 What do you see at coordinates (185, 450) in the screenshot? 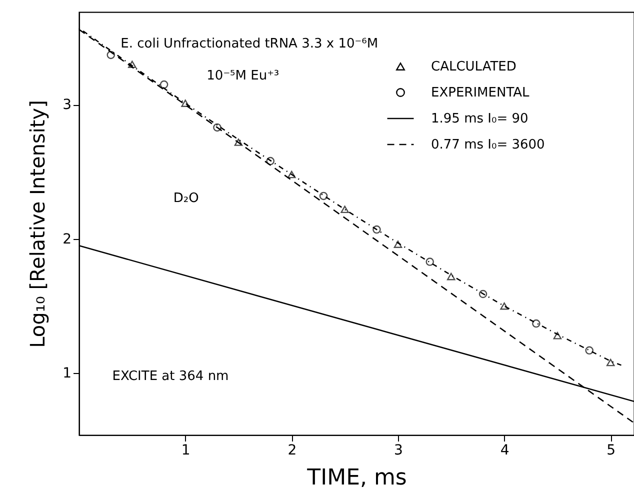
I see `x-tick-label: 1` at bounding box center [185, 450].